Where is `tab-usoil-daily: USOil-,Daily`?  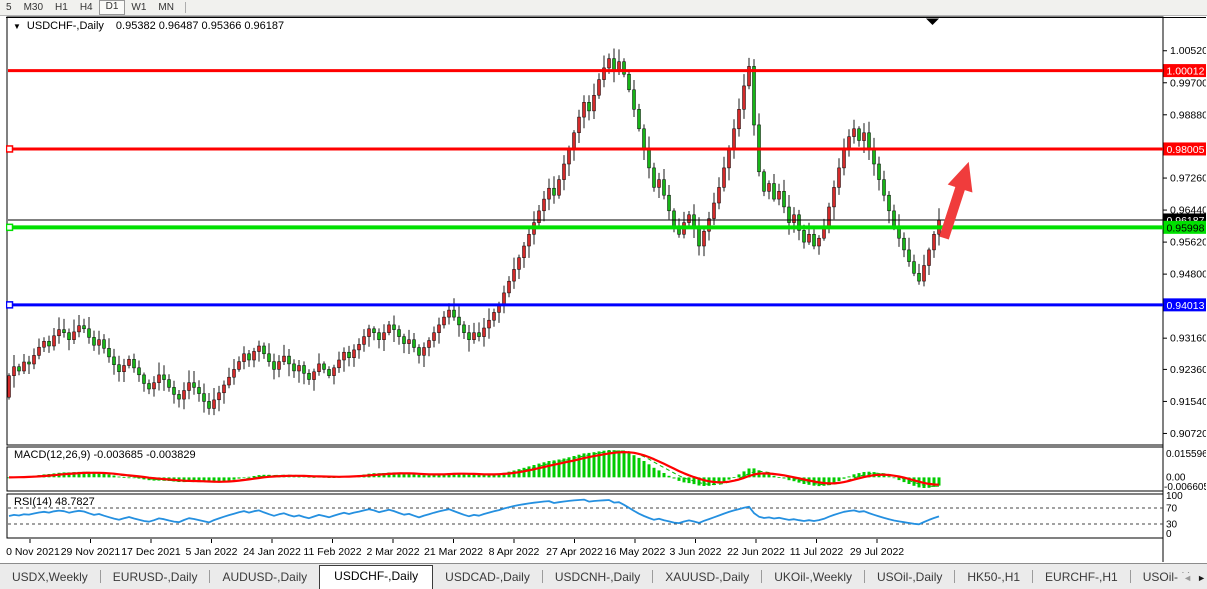
tab-usoil-daily: USOil-,Daily is located at coordinates (910, 577).